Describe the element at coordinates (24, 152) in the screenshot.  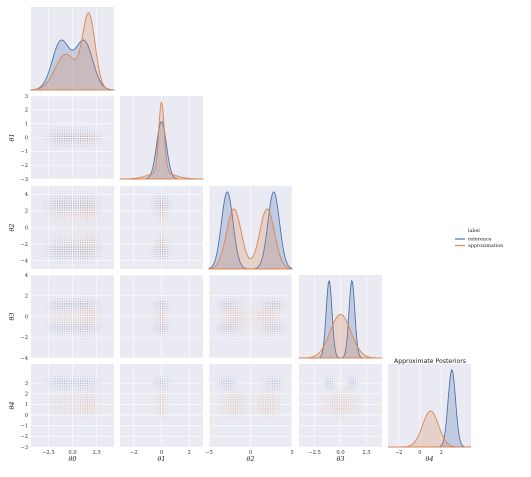
I see `y-tick-label: −1` at that location.